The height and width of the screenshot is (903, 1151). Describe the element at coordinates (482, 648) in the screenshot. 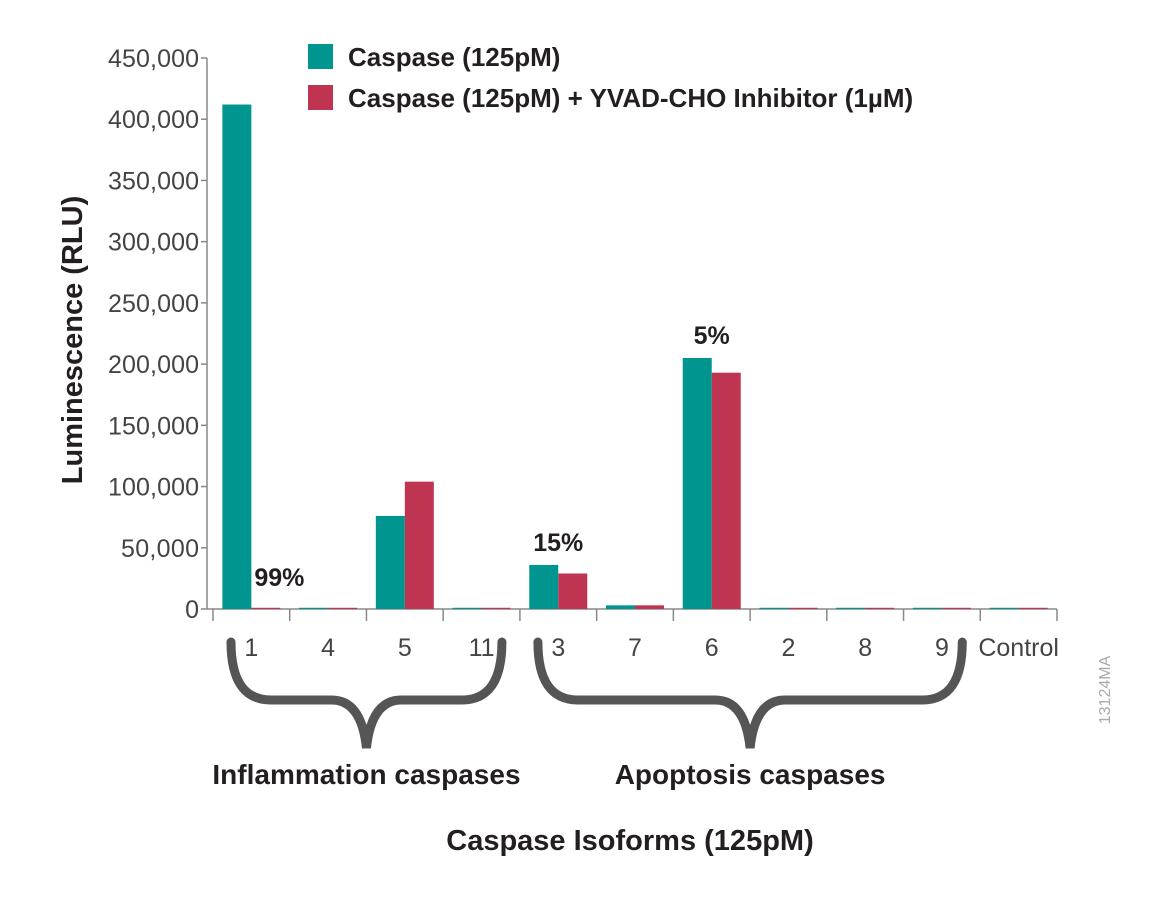

I see `x-tick-label: 11` at that location.